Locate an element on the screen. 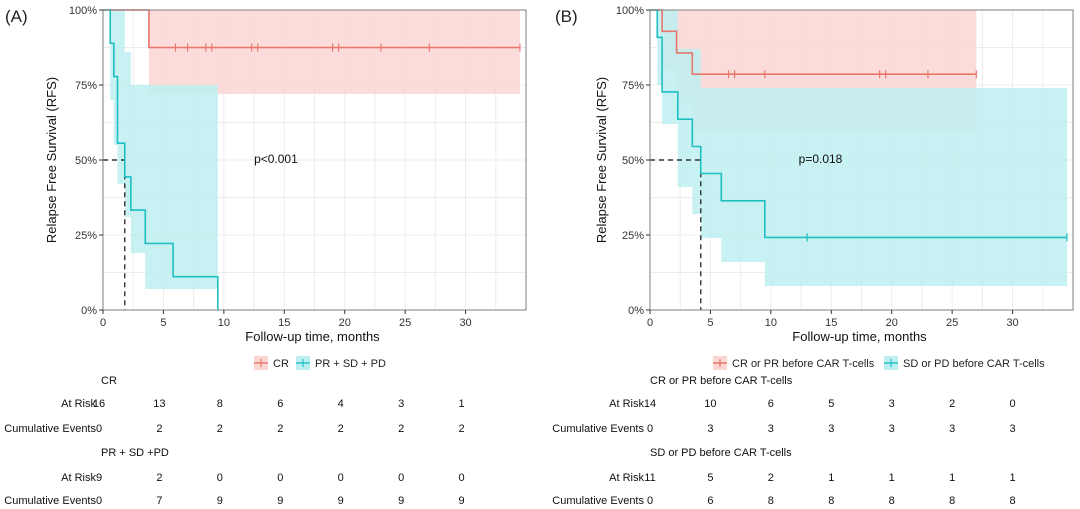 This screenshot has width=1080, height=509. p-value: p=0.018 is located at coordinates (821, 159).